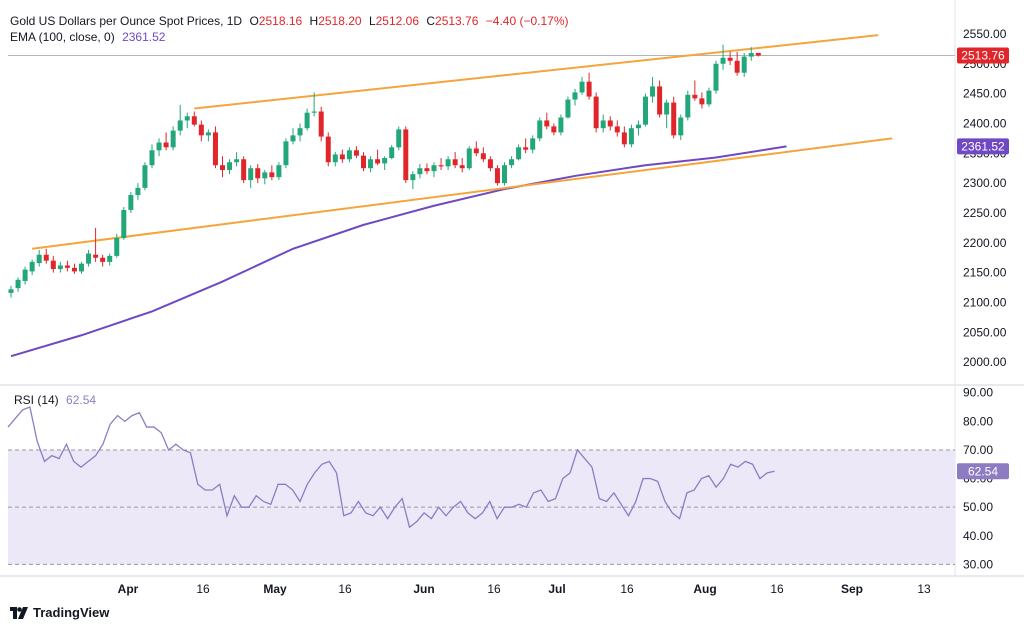  What do you see at coordinates (985, 273) in the screenshot?
I see `price-tick-label: 2150.00` at bounding box center [985, 273].